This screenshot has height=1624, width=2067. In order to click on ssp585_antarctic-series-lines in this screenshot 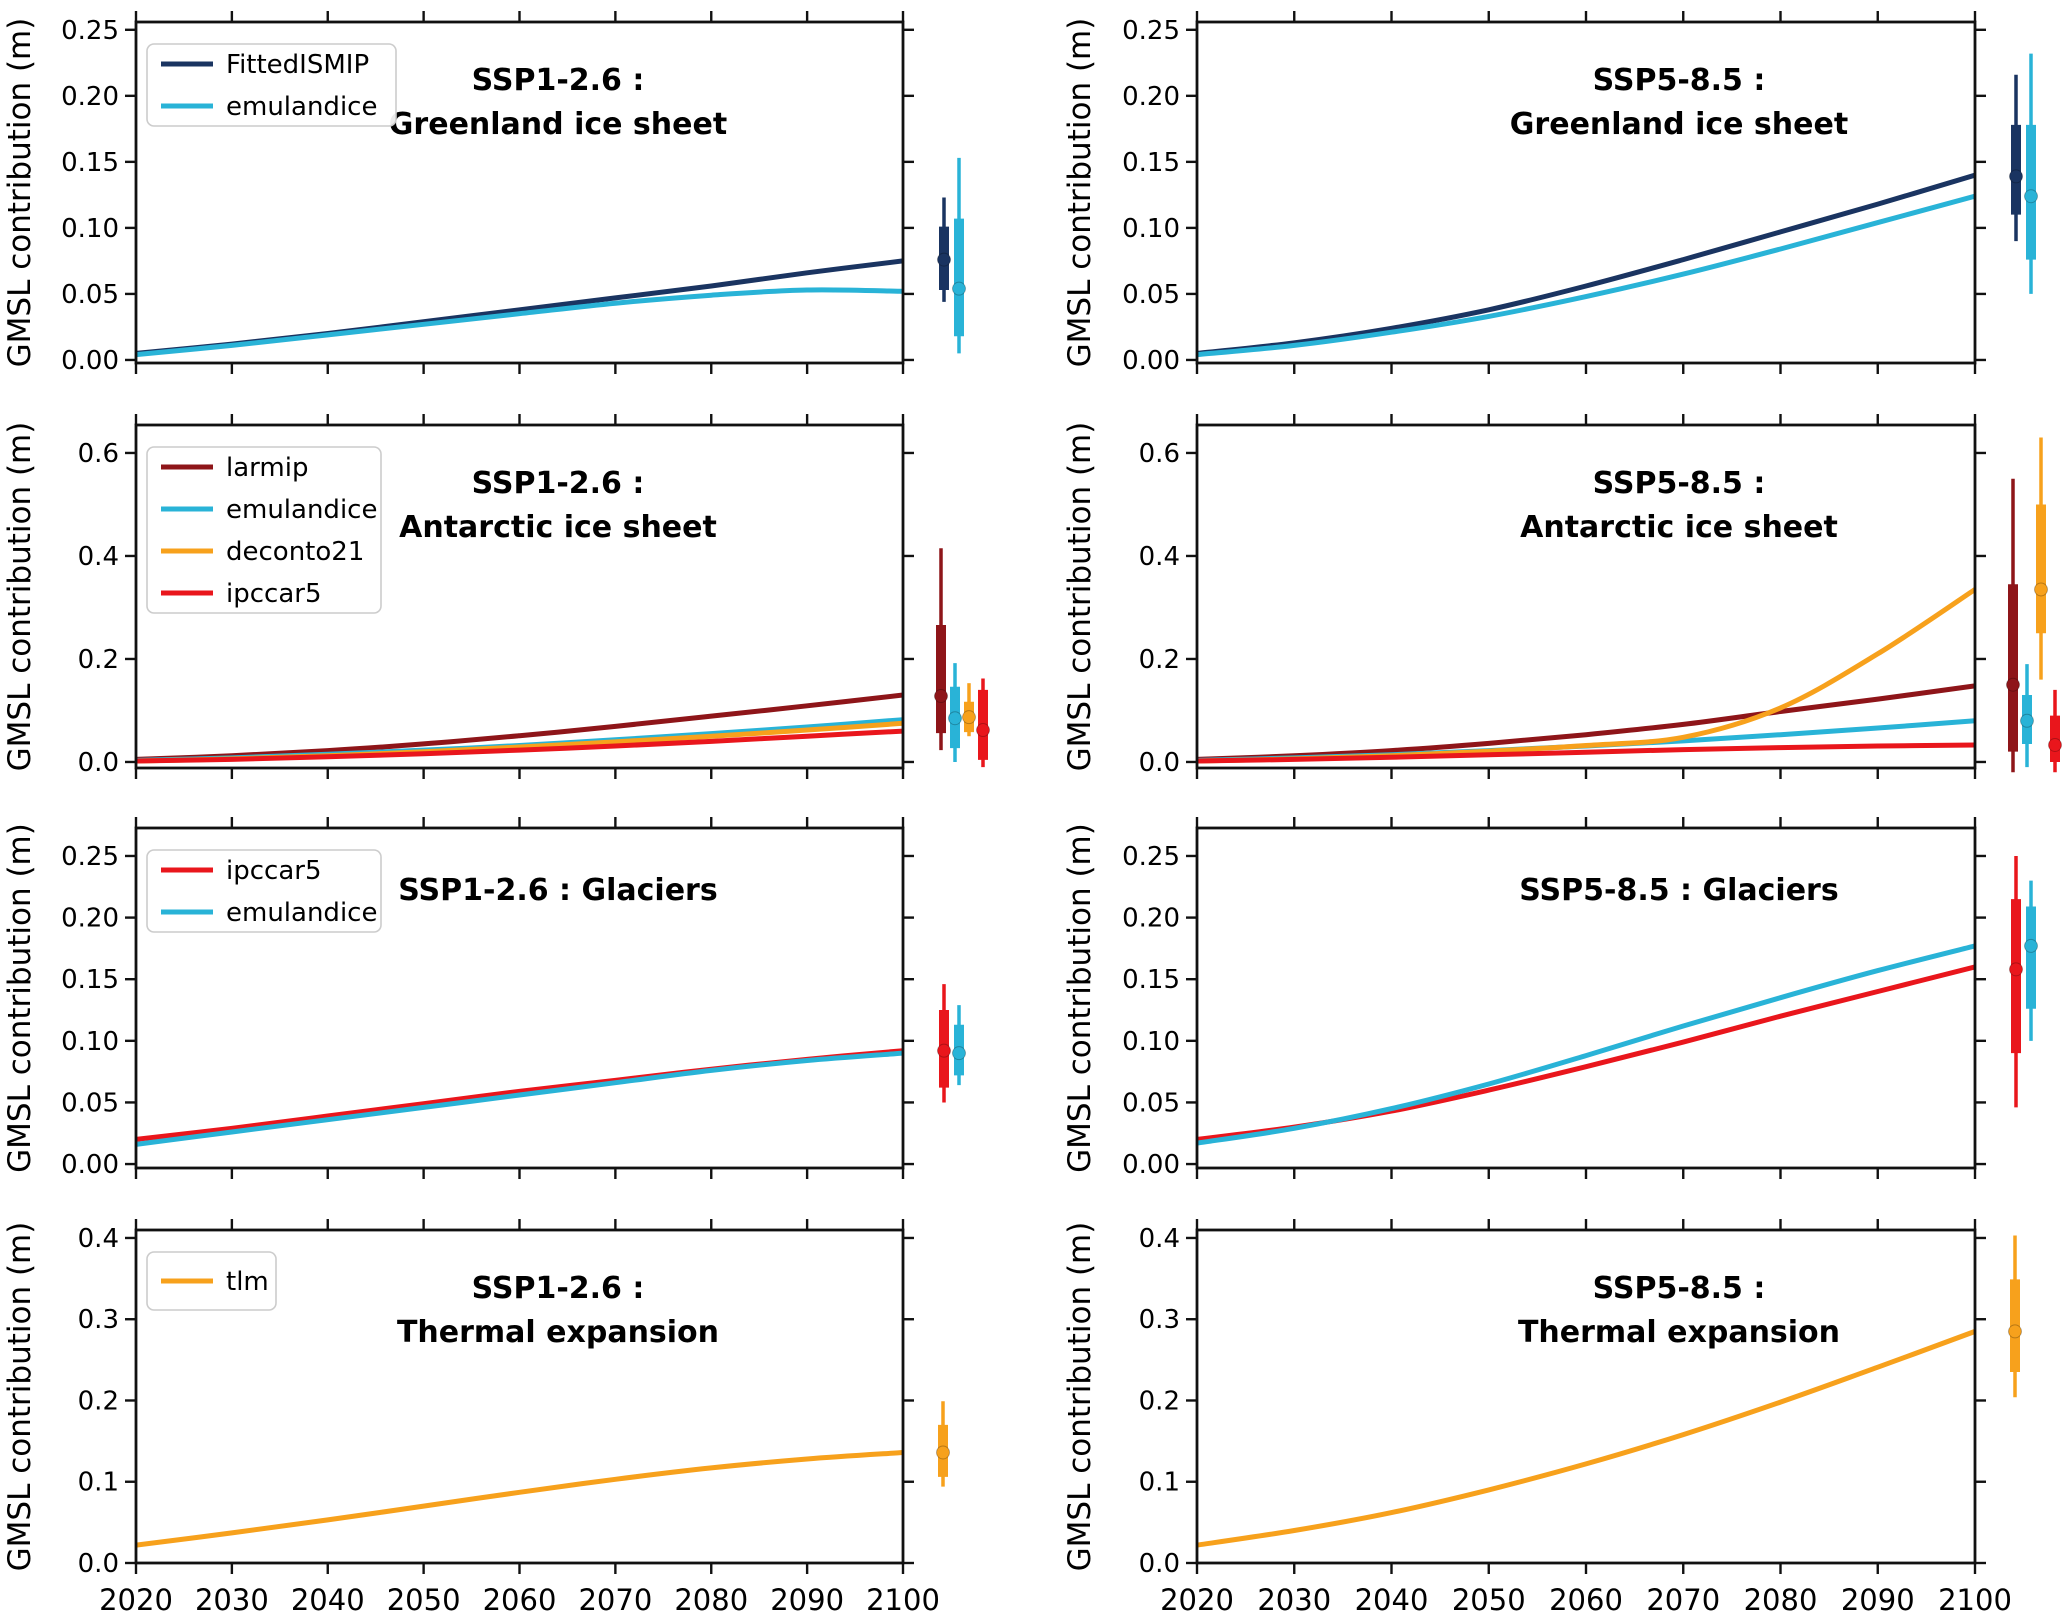, I will do `click(1586, 675)`.